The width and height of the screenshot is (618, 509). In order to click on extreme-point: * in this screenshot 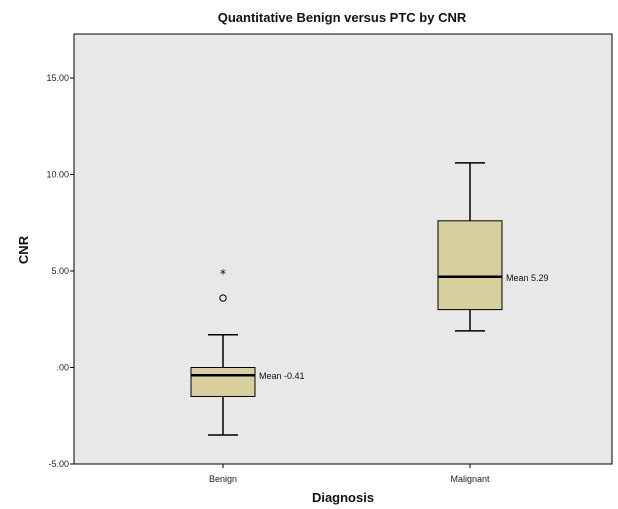, I will do `click(223, 274)`.